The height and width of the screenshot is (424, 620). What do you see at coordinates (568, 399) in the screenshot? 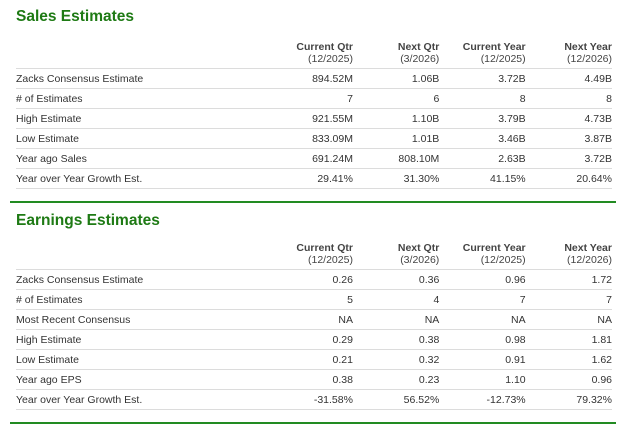
I see `cell-value: 79.32%` at bounding box center [568, 399].